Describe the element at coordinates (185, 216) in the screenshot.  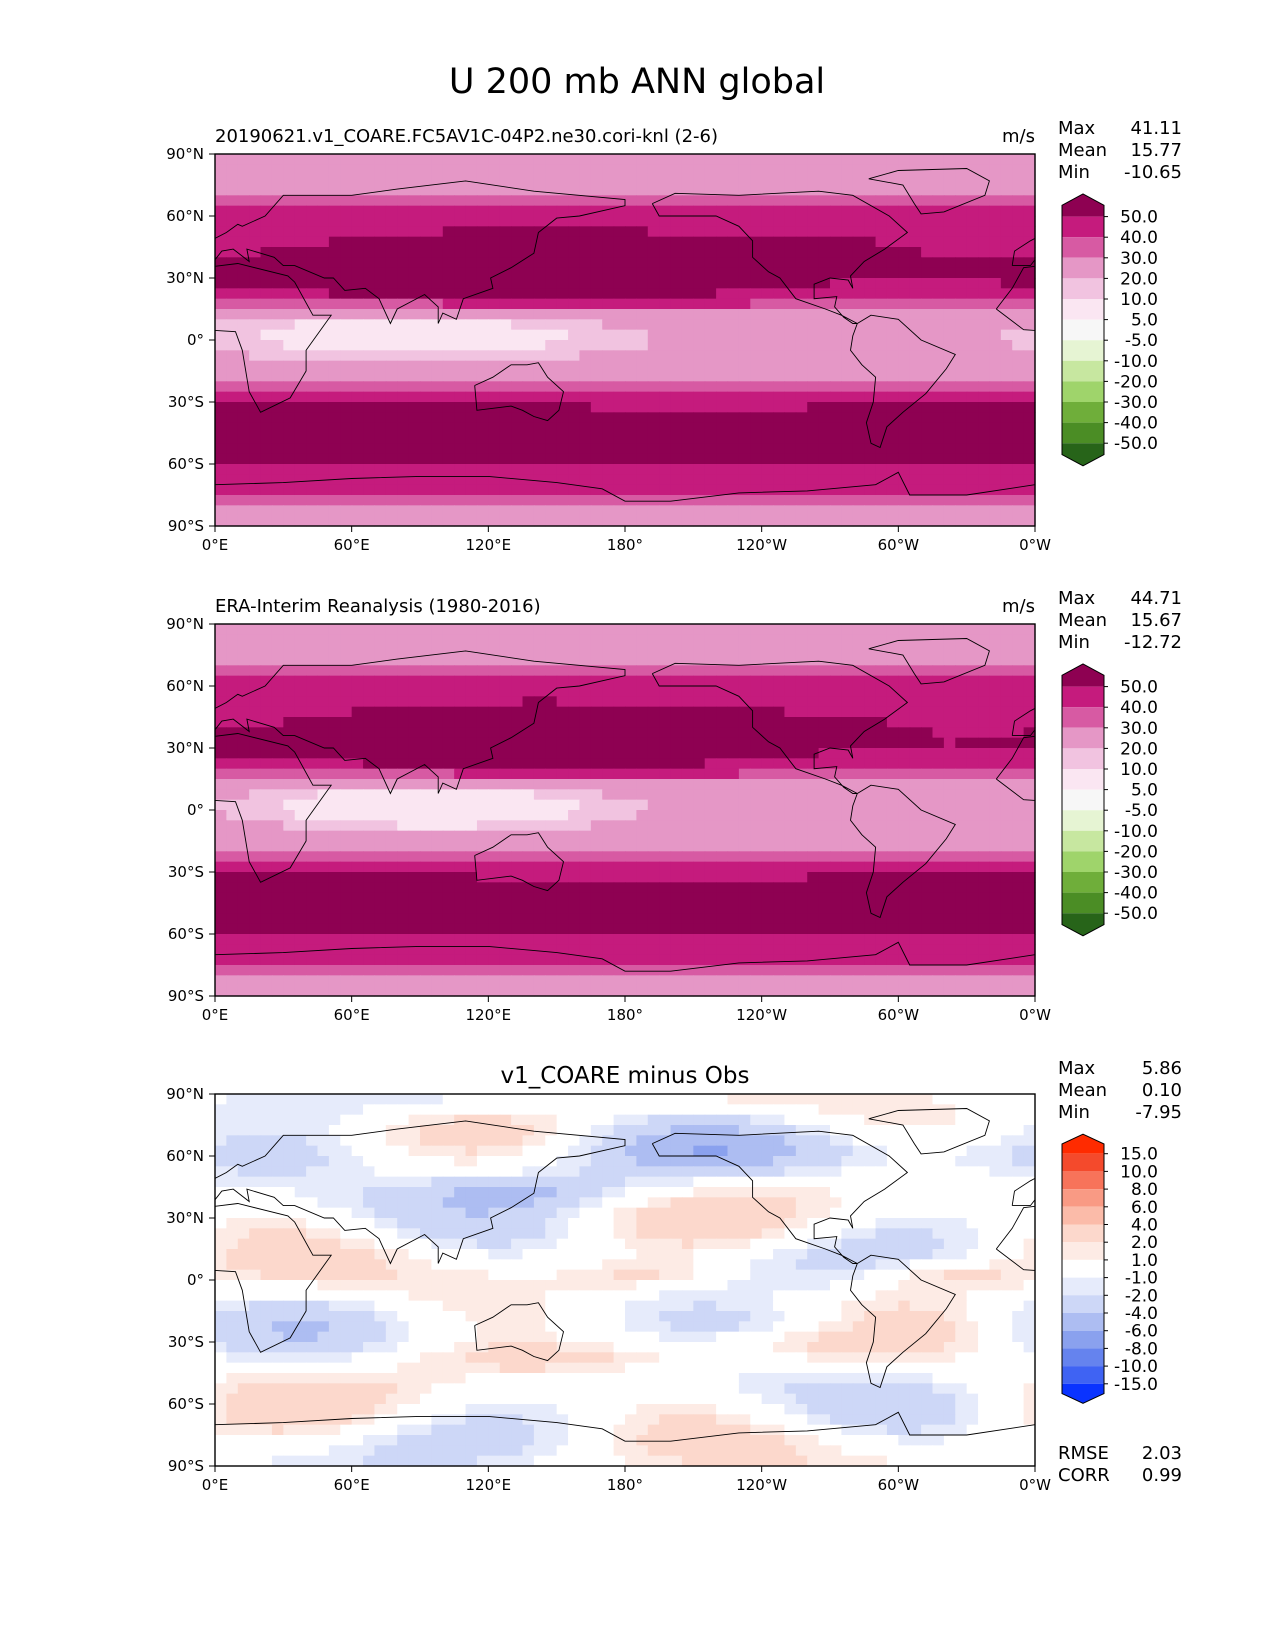
I see `y-tick-label: 60°N` at that location.